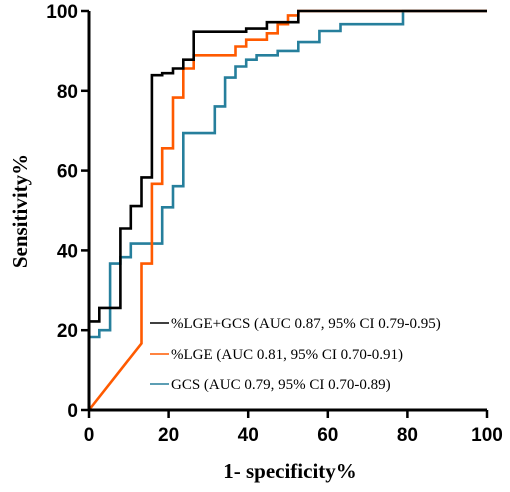 This screenshot has width=510, height=492. Describe the element at coordinates (407, 435) in the screenshot. I see `x-tick-label: 80` at that location.